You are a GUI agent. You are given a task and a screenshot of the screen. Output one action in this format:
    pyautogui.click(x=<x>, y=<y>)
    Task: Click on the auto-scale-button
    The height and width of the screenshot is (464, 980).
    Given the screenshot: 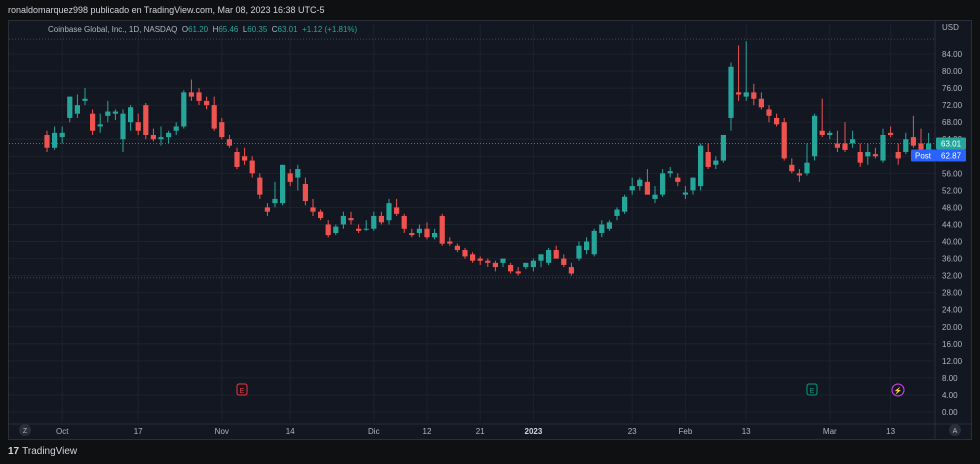 What is the action you would take?
    pyautogui.click(x=955, y=430)
    